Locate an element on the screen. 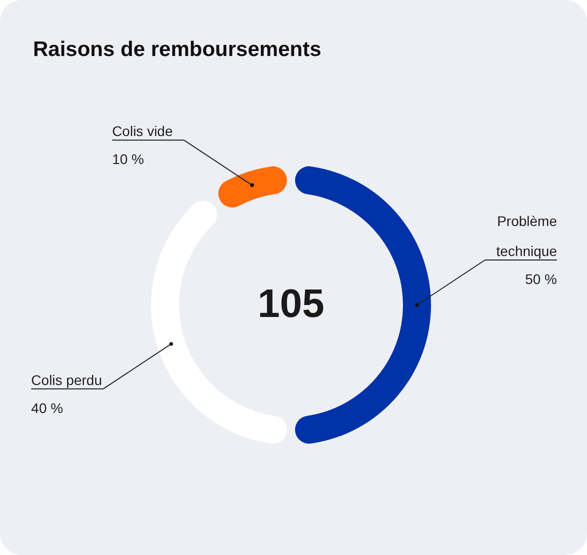  slice-label: Problème technique is located at coordinates (527, 236).